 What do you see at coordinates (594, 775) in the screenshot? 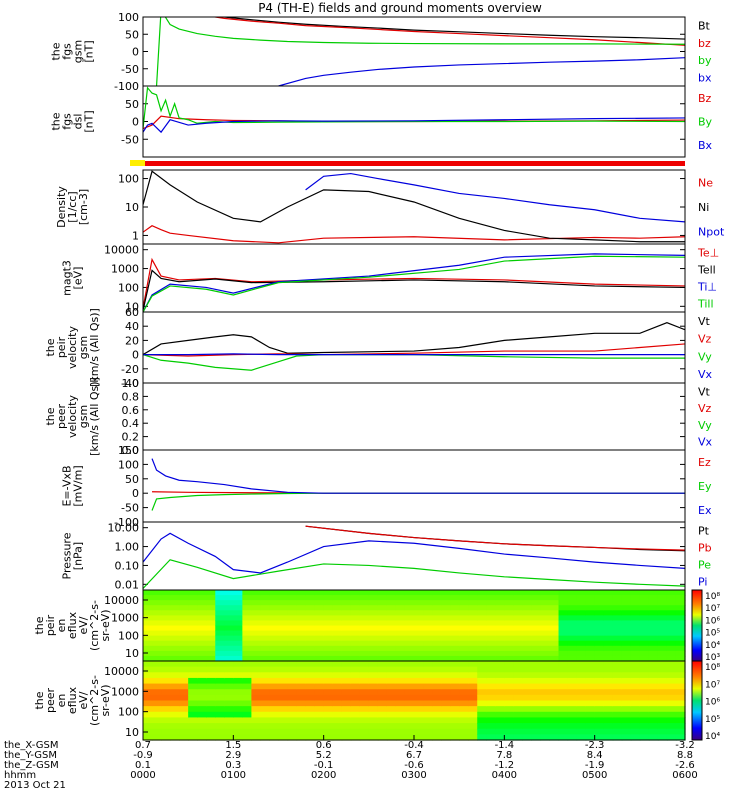
I see `xaxis-value: 0500` at bounding box center [594, 775].